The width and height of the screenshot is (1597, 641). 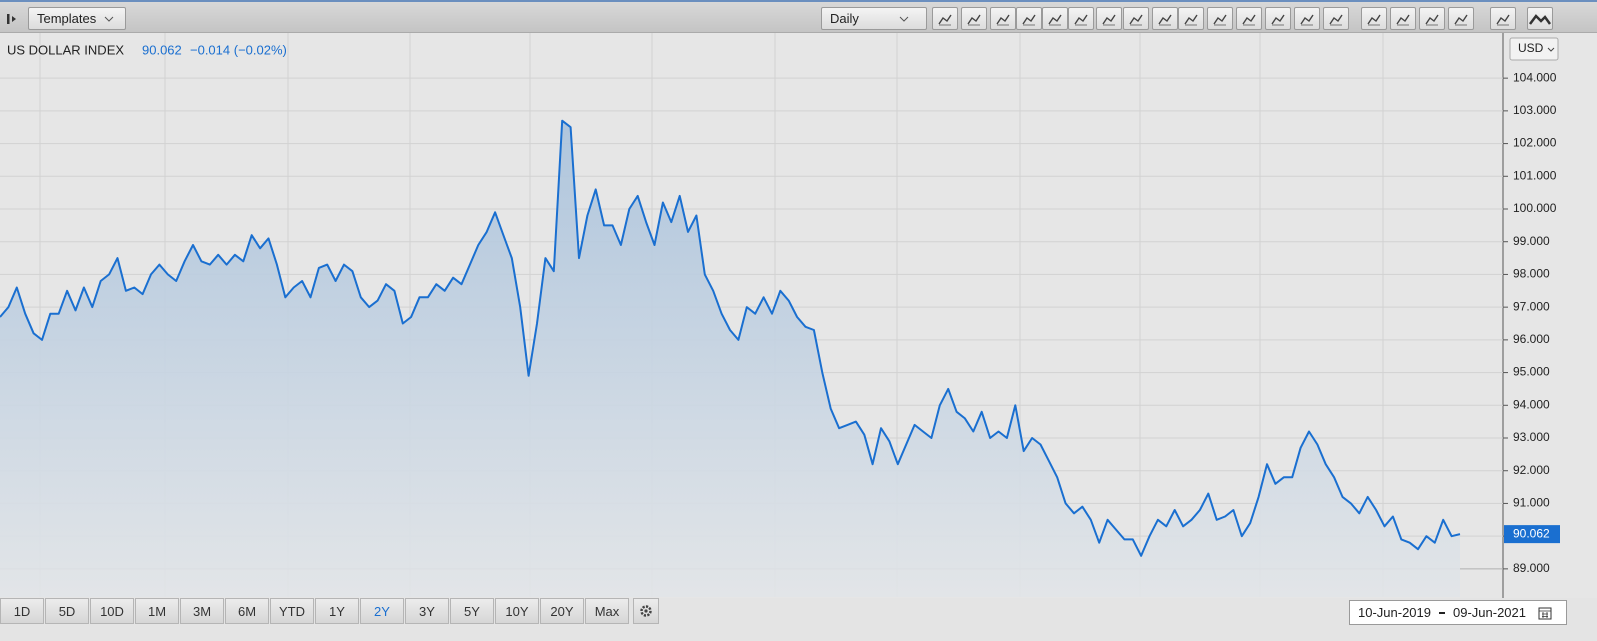 I want to click on range-button: Max, so click(x=607, y=611).